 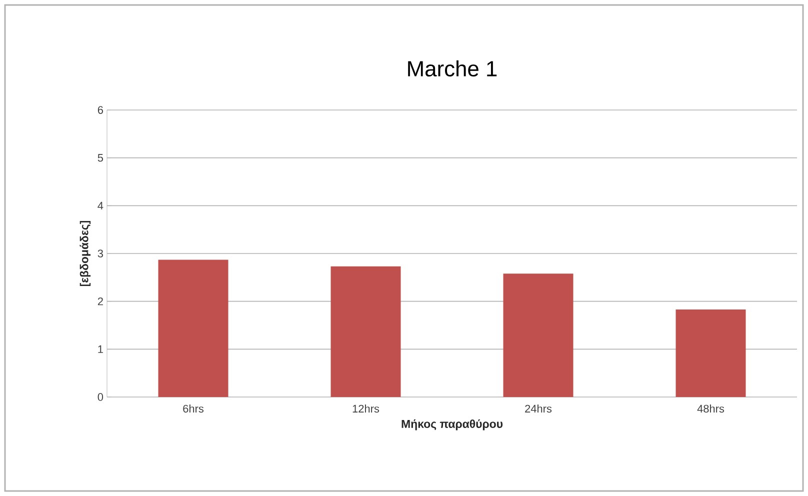 I want to click on y-tick-label: 6, so click(x=100, y=110).